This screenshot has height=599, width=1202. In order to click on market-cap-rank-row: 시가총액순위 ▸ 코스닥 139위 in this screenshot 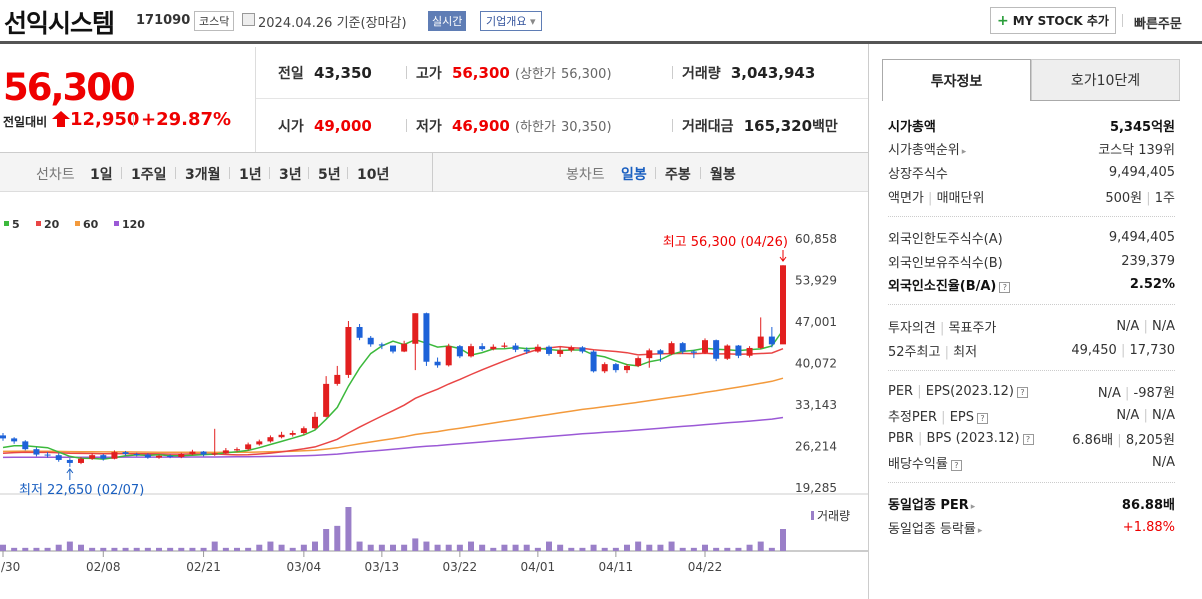, I will do `click(1031, 150)`.